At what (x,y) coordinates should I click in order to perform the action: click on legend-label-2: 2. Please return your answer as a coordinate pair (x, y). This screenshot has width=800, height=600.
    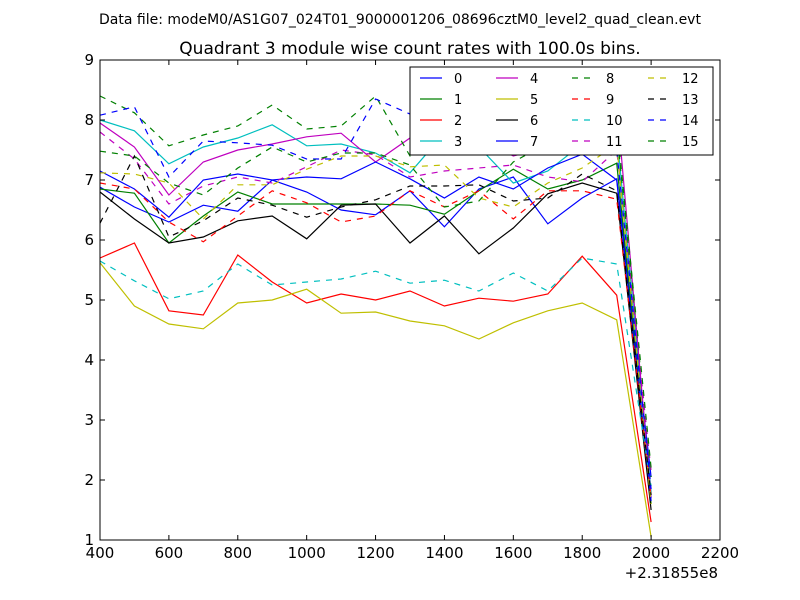
    Looking at the image, I should click on (458, 121).